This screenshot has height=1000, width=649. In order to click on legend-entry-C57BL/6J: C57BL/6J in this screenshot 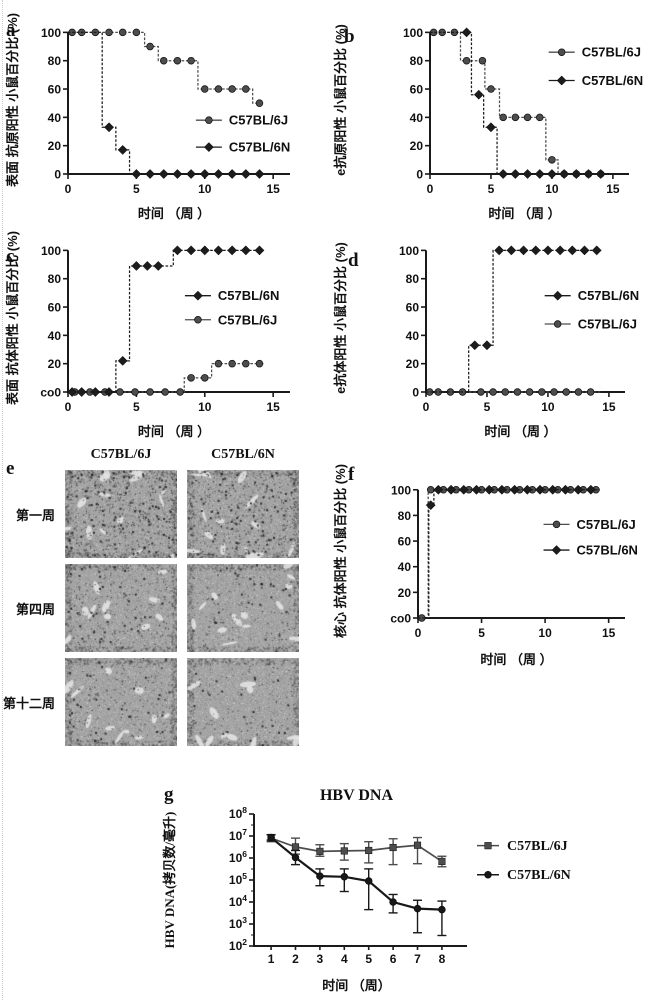, I will do `click(594, 52)`.